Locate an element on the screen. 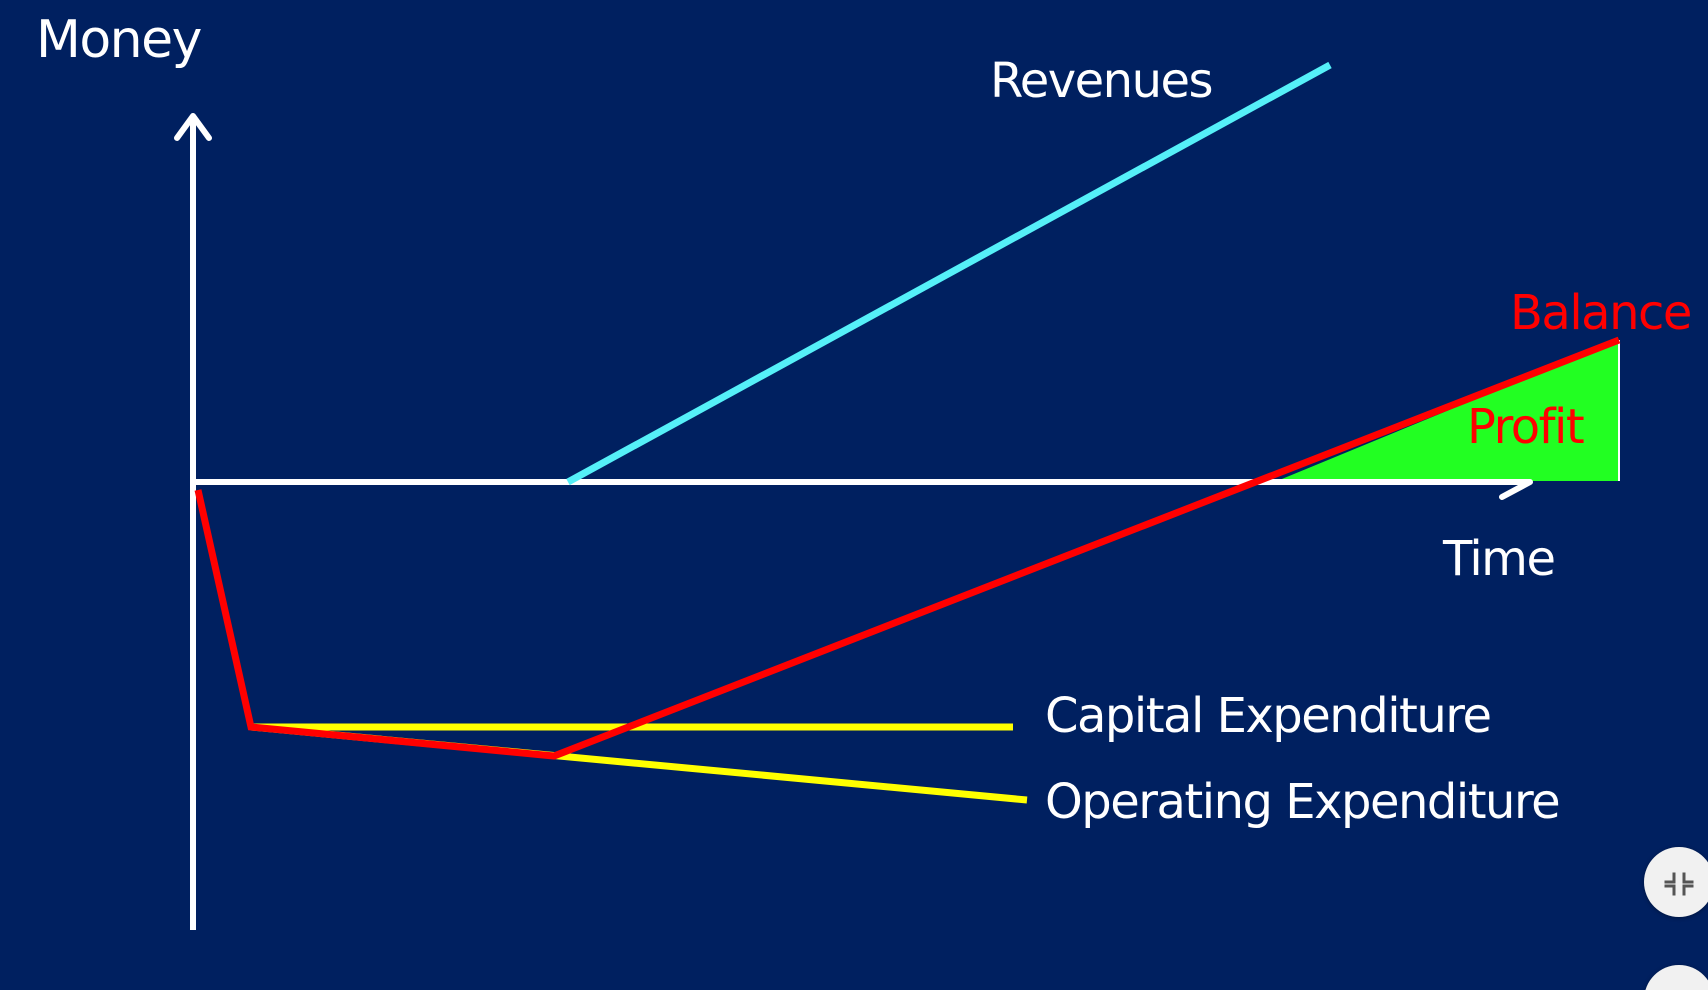 This screenshot has height=990, width=1708. collapse-icon is located at coordinates (1679, 884).